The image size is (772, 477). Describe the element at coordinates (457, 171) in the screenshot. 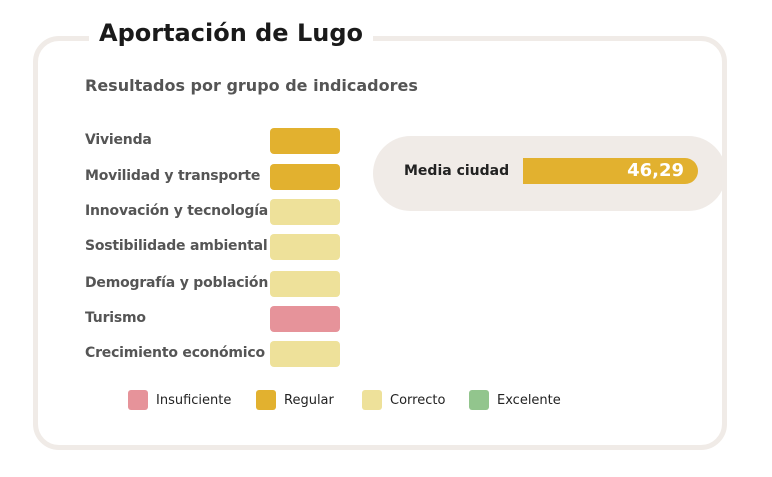

I see `city-average-label: Media ciudad` at that location.